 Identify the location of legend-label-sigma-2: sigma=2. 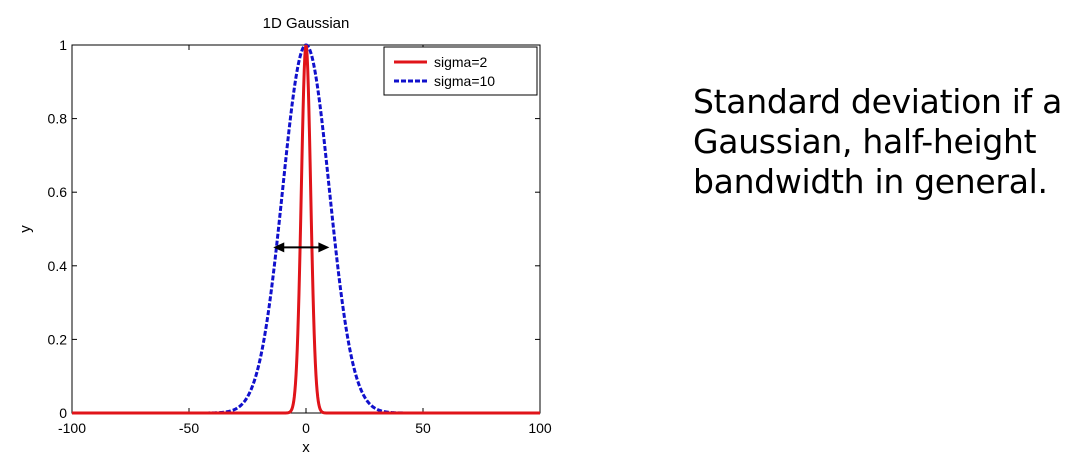
(461, 62).